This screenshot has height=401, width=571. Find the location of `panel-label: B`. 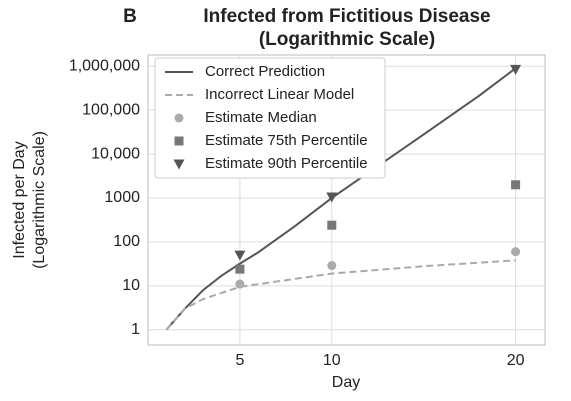

panel-label: B is located at coordinates (130, 16).